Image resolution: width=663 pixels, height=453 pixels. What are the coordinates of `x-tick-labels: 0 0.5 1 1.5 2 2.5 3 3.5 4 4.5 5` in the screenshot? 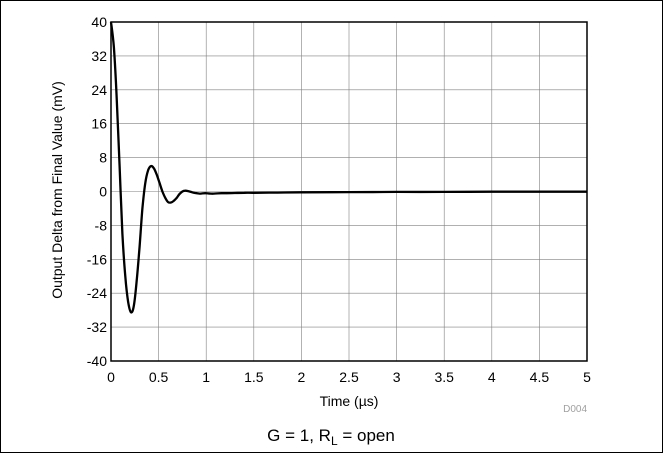 It's located at (349, 377).